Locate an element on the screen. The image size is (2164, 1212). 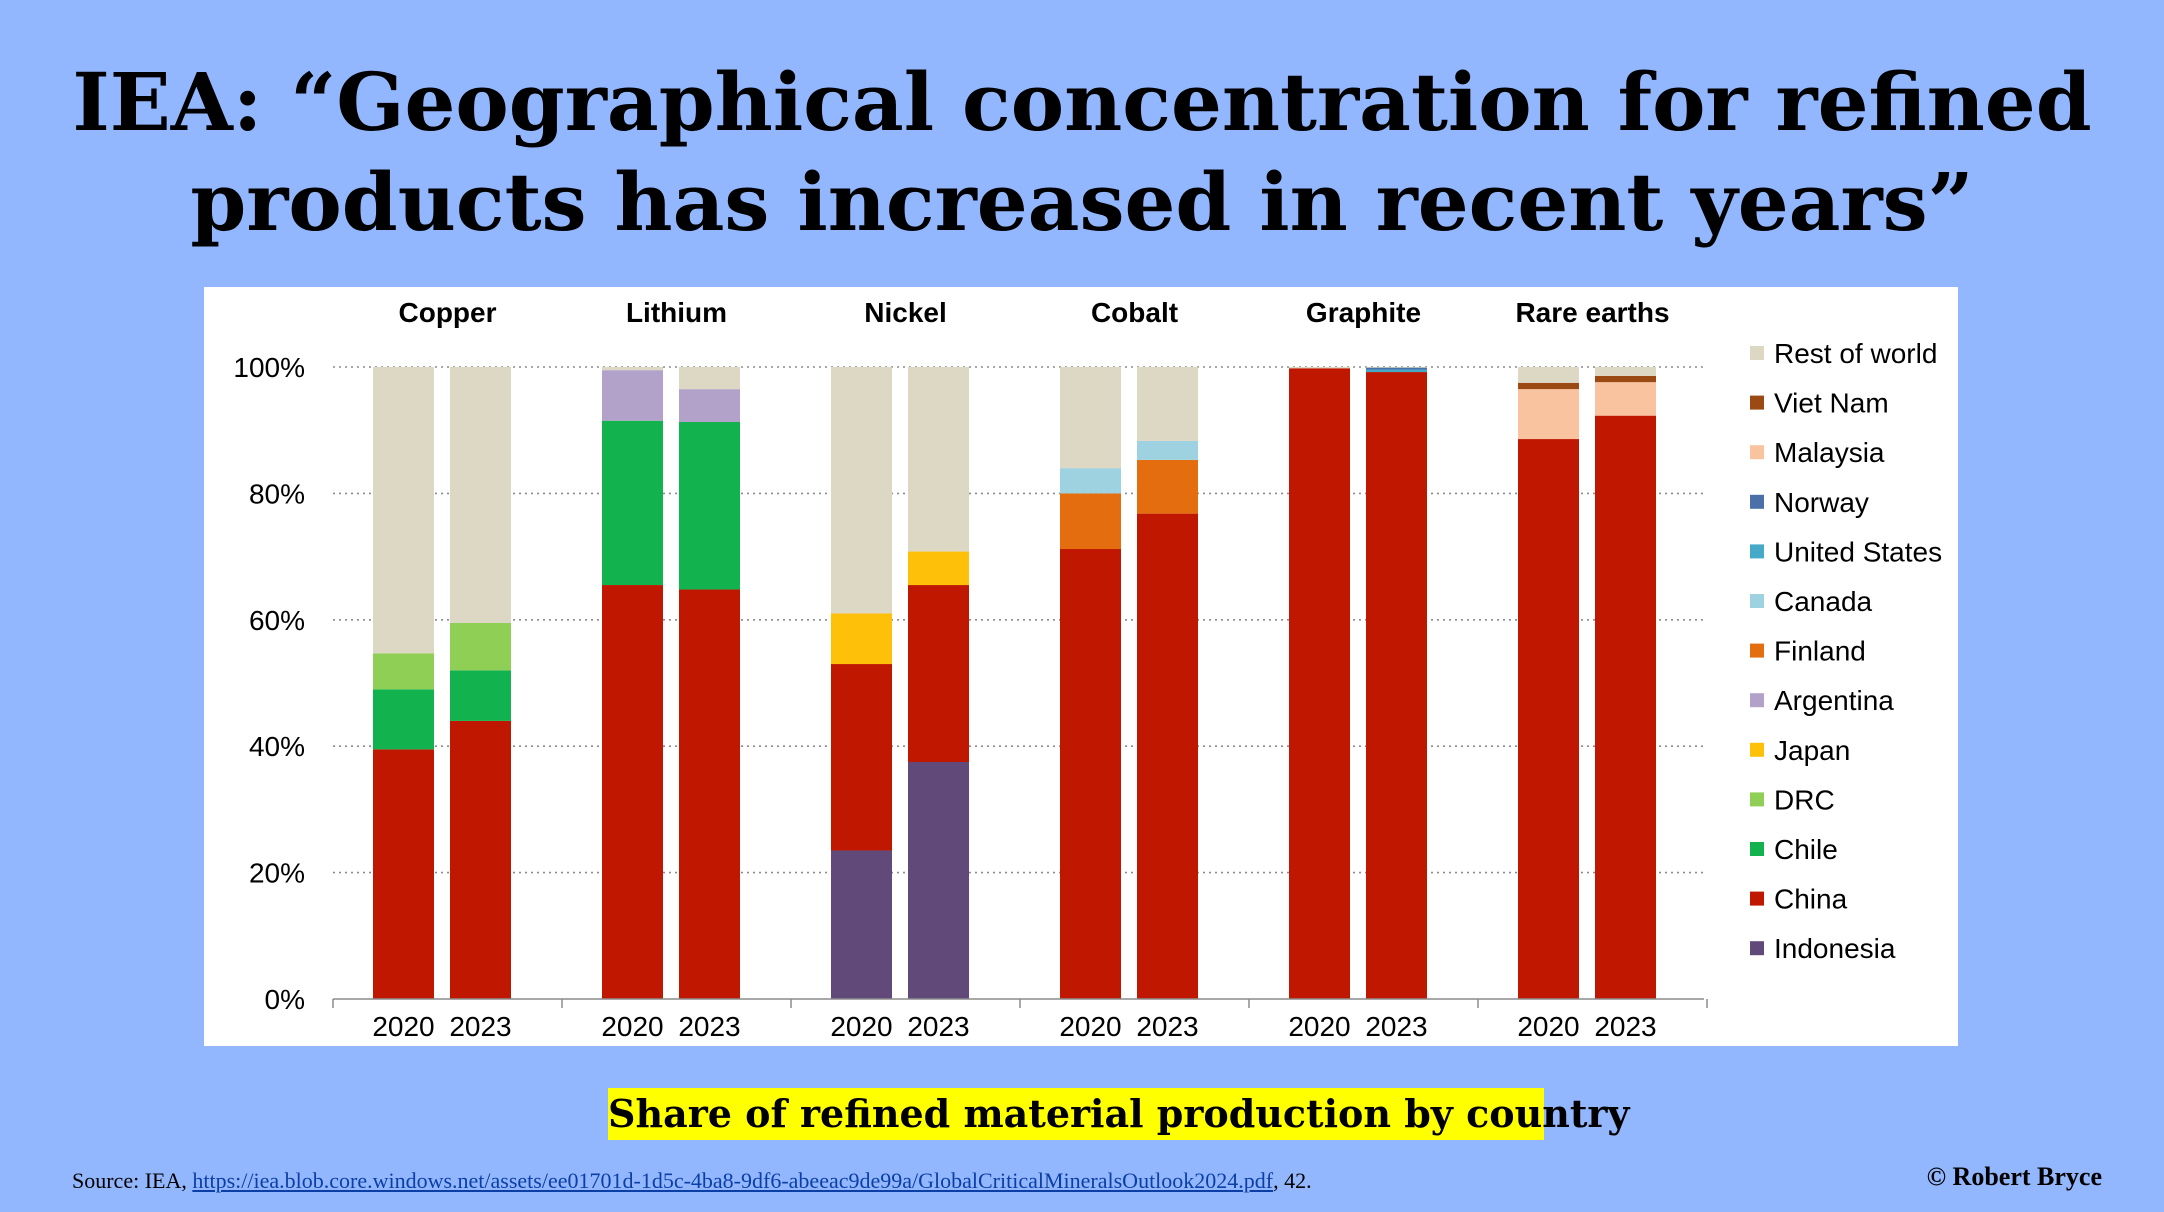
copyright-notice: © Robert Bryce is located at coordinates (2014, 1176).